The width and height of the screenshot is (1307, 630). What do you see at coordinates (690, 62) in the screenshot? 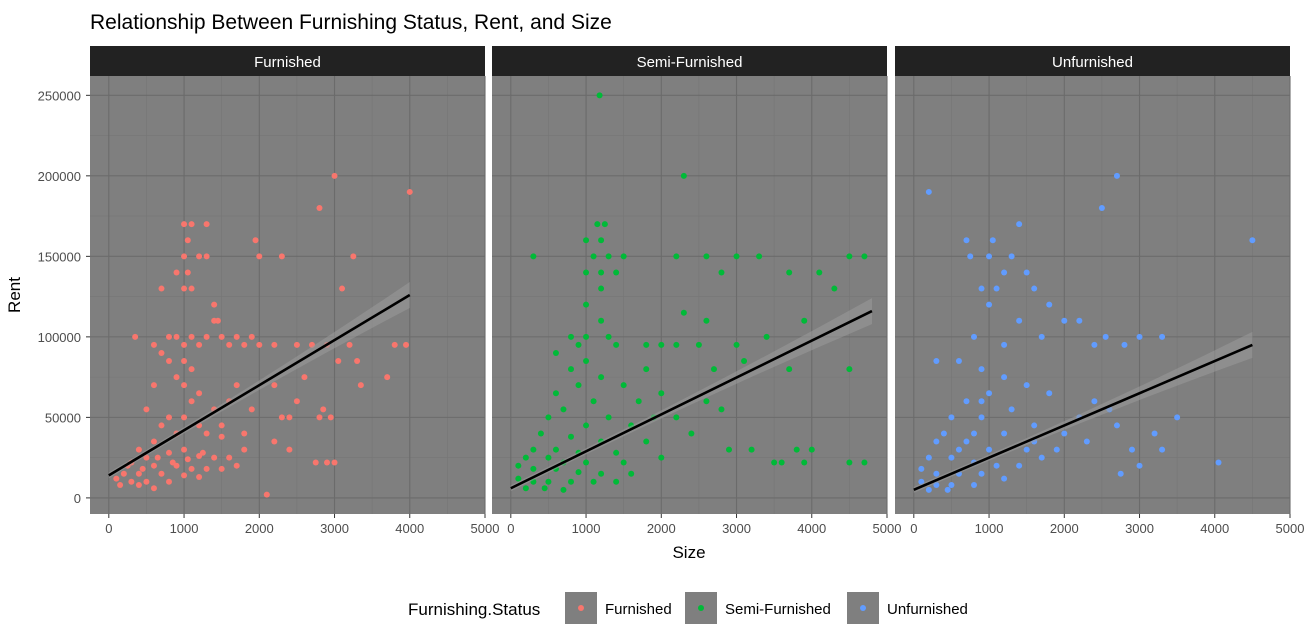
I see `facet-strip-label: Semi-Furnished` at bounding box center [690, 62].